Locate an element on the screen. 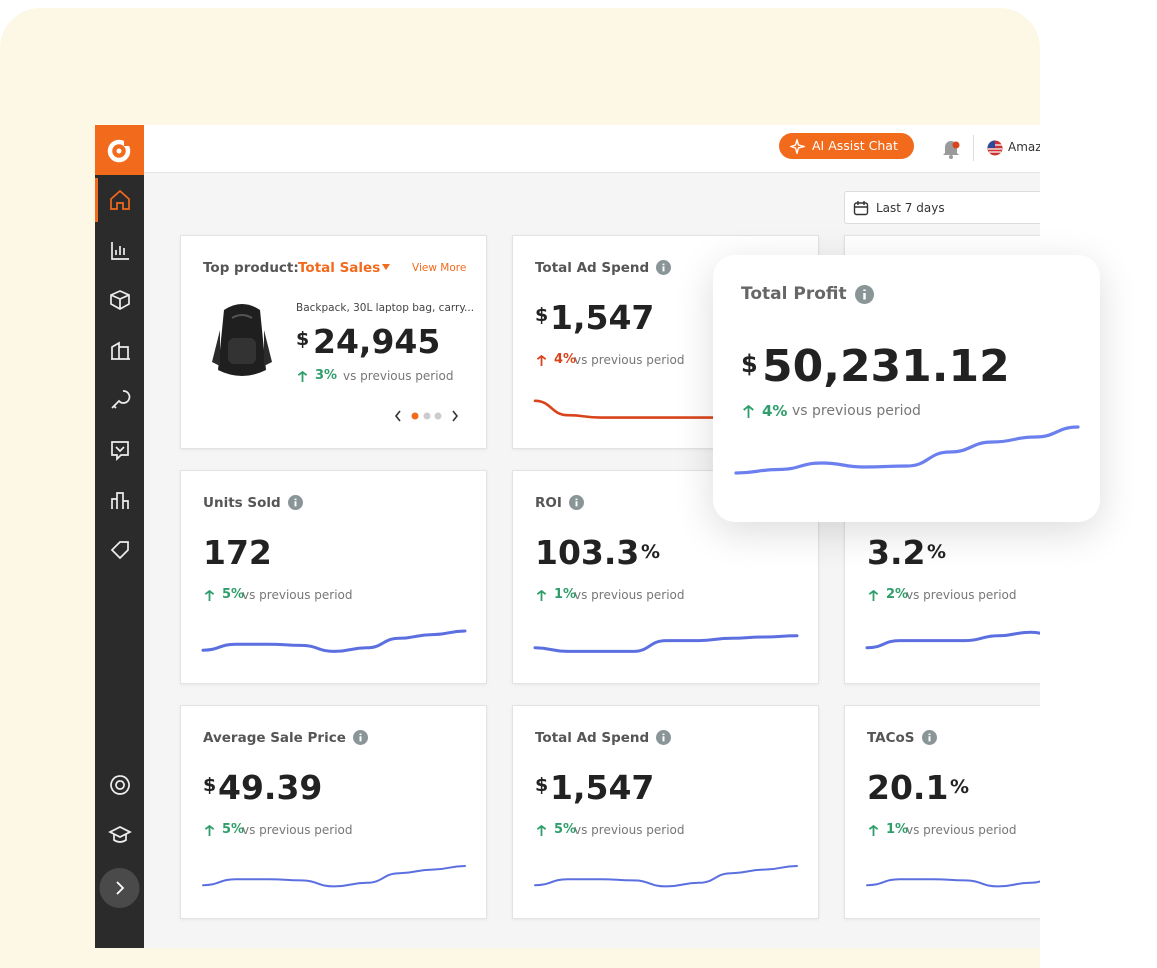 This screenshot has width=1157, height=968. metric-card: Units Sold 172 5% vs previous period is located at coordinates (333, 577).